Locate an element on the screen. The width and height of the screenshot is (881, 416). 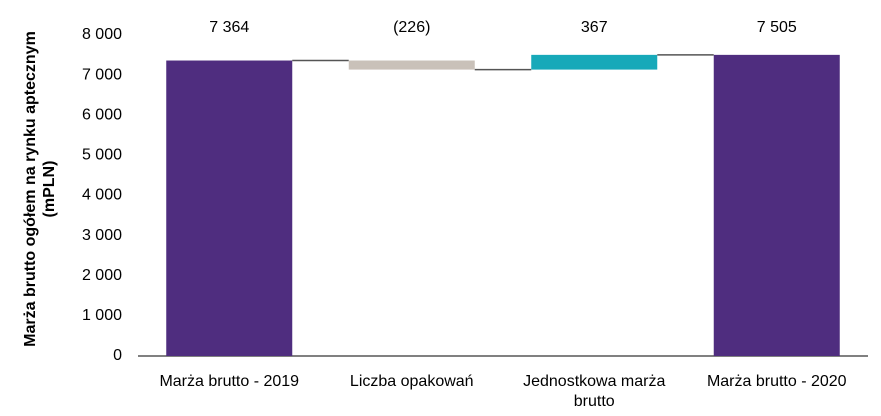
value-label: 7 364 is located at coordinates (229, 27).